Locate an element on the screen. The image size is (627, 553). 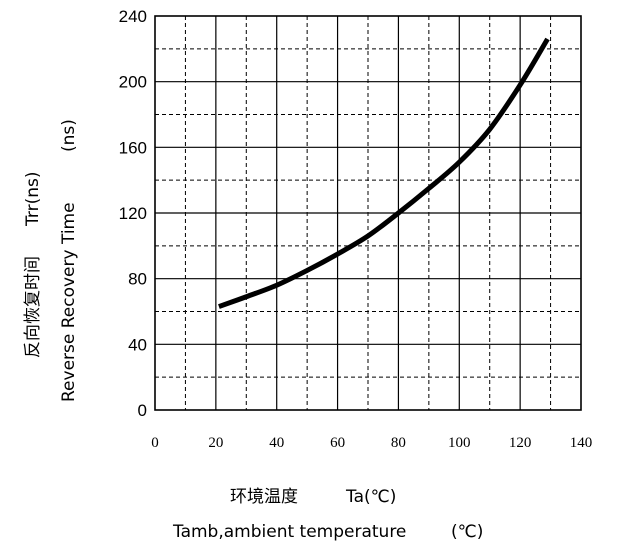
y-axis-label-en: Reverse Recovery Time is located at coordinates (69, 302).